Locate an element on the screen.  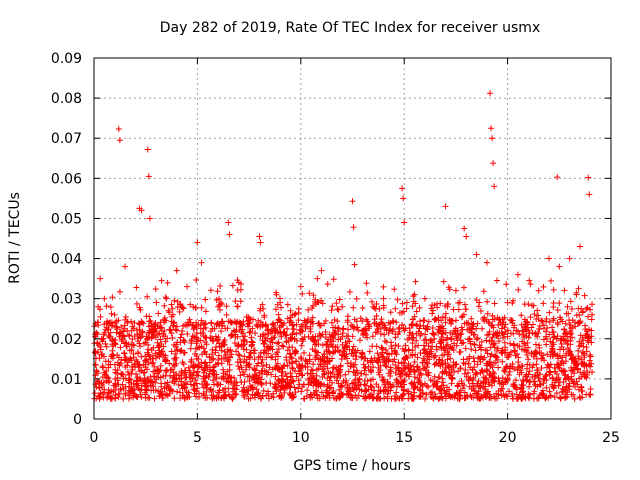
x-tick-label: 5 is located at coordinates (197, 438).